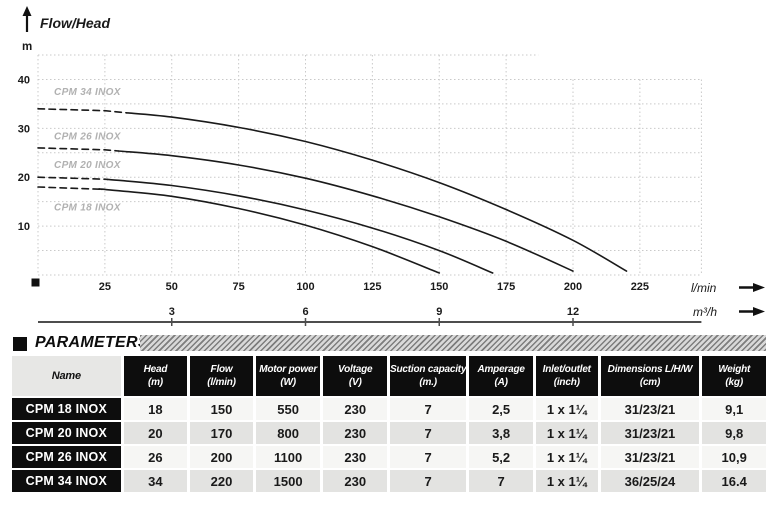 This screenshot has width=781, height=507. Describe the element at coordinates (428, 376) in the screenshot. I see `column-header-suction-capacity: Suction capacity (m.)` at that location.